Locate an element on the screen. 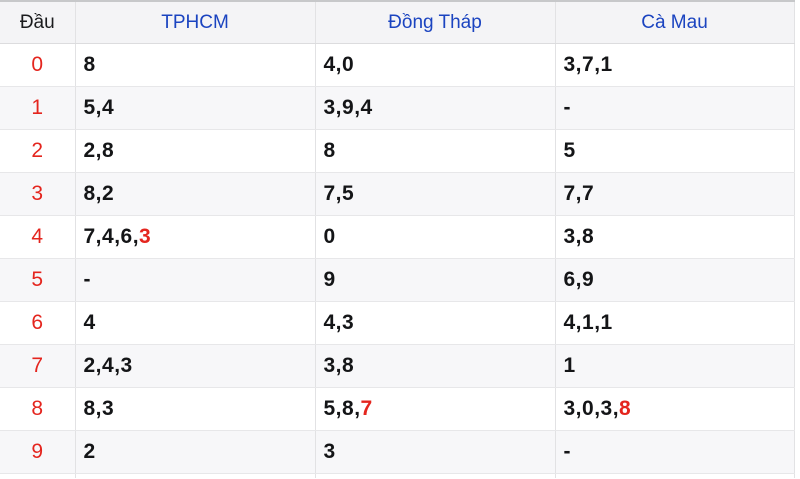  table-row: 5- 9 6,9 is located at coordinates (397, 280).